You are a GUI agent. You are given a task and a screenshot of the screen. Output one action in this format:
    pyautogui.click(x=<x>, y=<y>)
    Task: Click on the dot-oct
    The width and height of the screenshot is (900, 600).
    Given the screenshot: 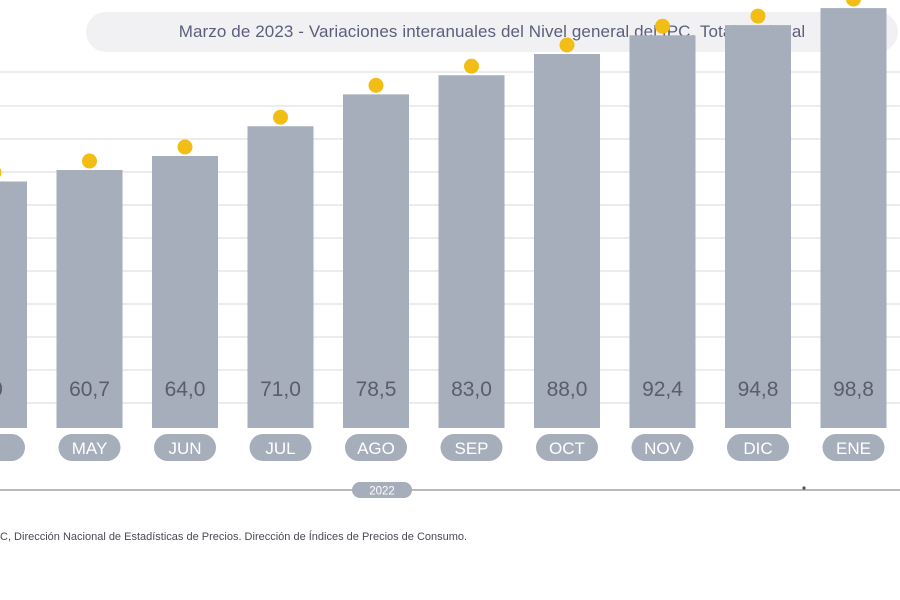 What is the action you would take?
    pyautogui.click(x=567, y=45)
    